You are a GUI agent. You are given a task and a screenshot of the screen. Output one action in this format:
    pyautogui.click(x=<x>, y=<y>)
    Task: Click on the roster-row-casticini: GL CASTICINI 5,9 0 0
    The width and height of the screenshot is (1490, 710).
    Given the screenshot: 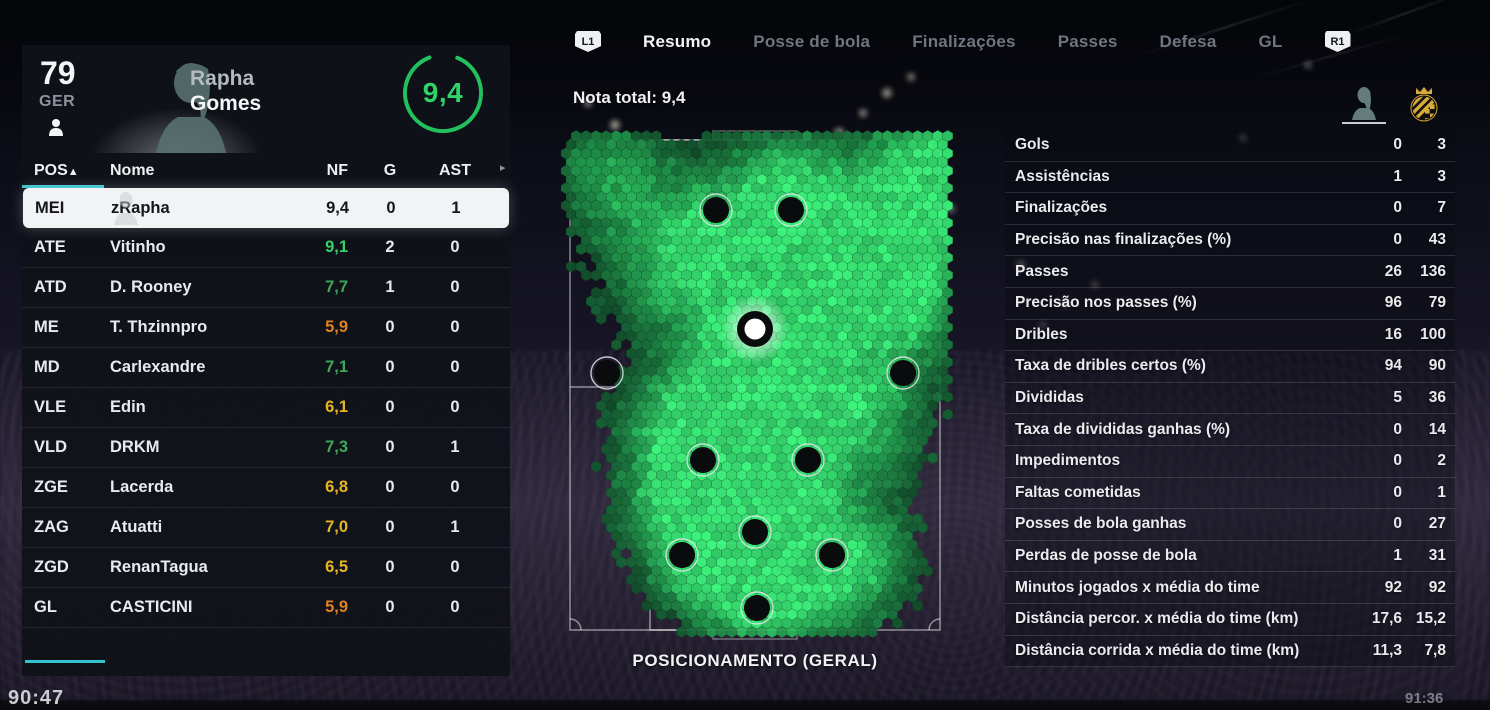 What is the action you would take?
    pyautogui.click(x=266, y=608)
    